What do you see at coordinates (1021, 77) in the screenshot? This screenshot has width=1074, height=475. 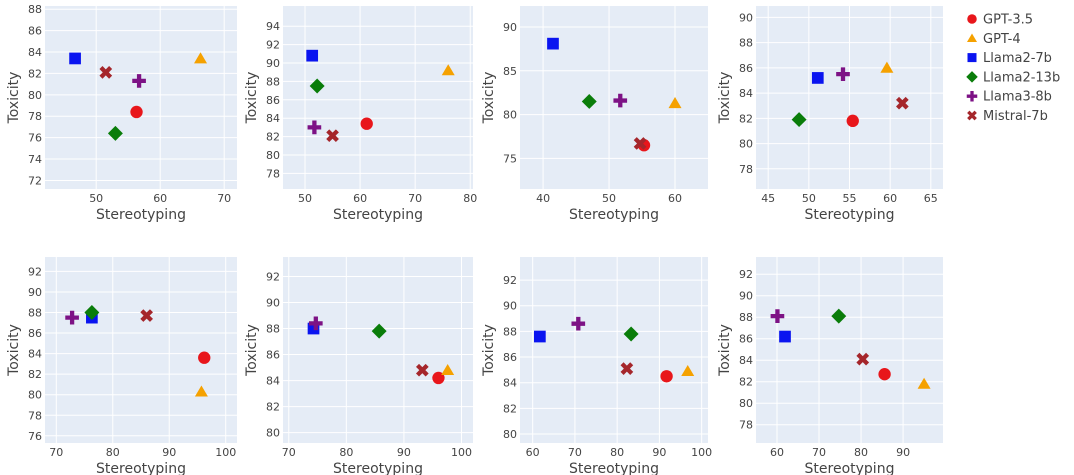 I see `legend-label: Llama2-13b` at bounding box center [1021, 77].